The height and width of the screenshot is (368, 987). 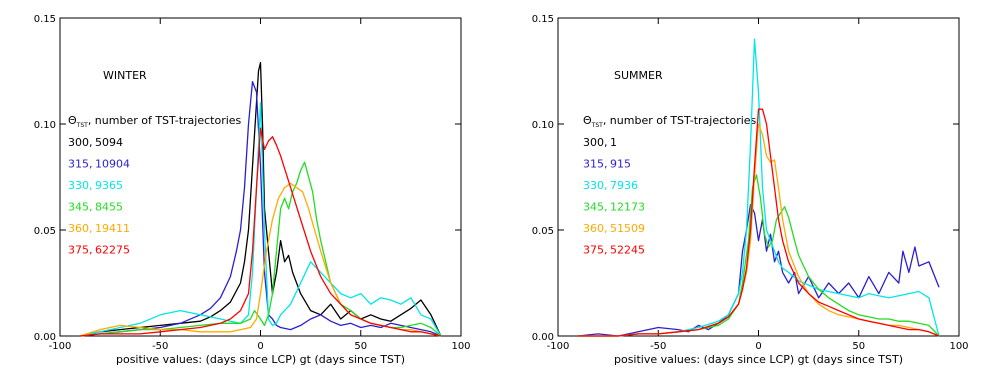 I want to click on legend-count-315: 915, so click(x=620, y=164).